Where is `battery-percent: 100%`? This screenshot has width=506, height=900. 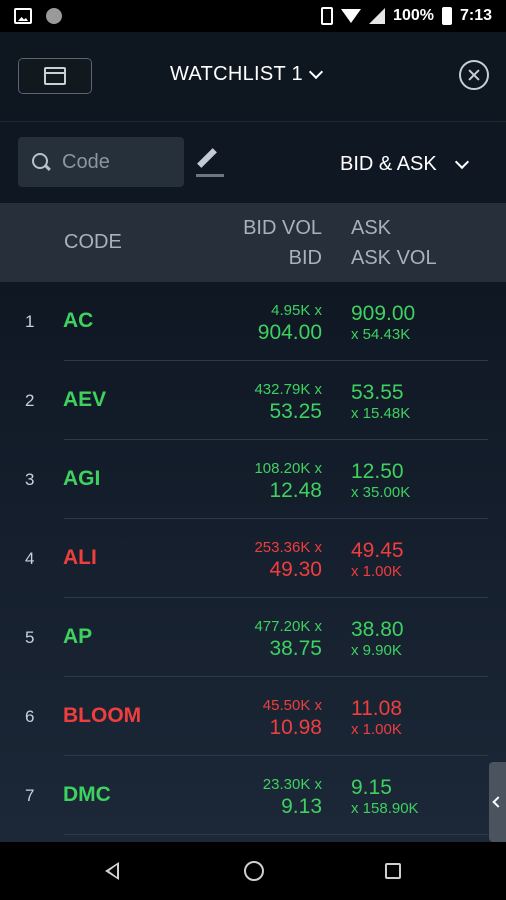
battery-percent: 100% is located at coordinates (413, 15).